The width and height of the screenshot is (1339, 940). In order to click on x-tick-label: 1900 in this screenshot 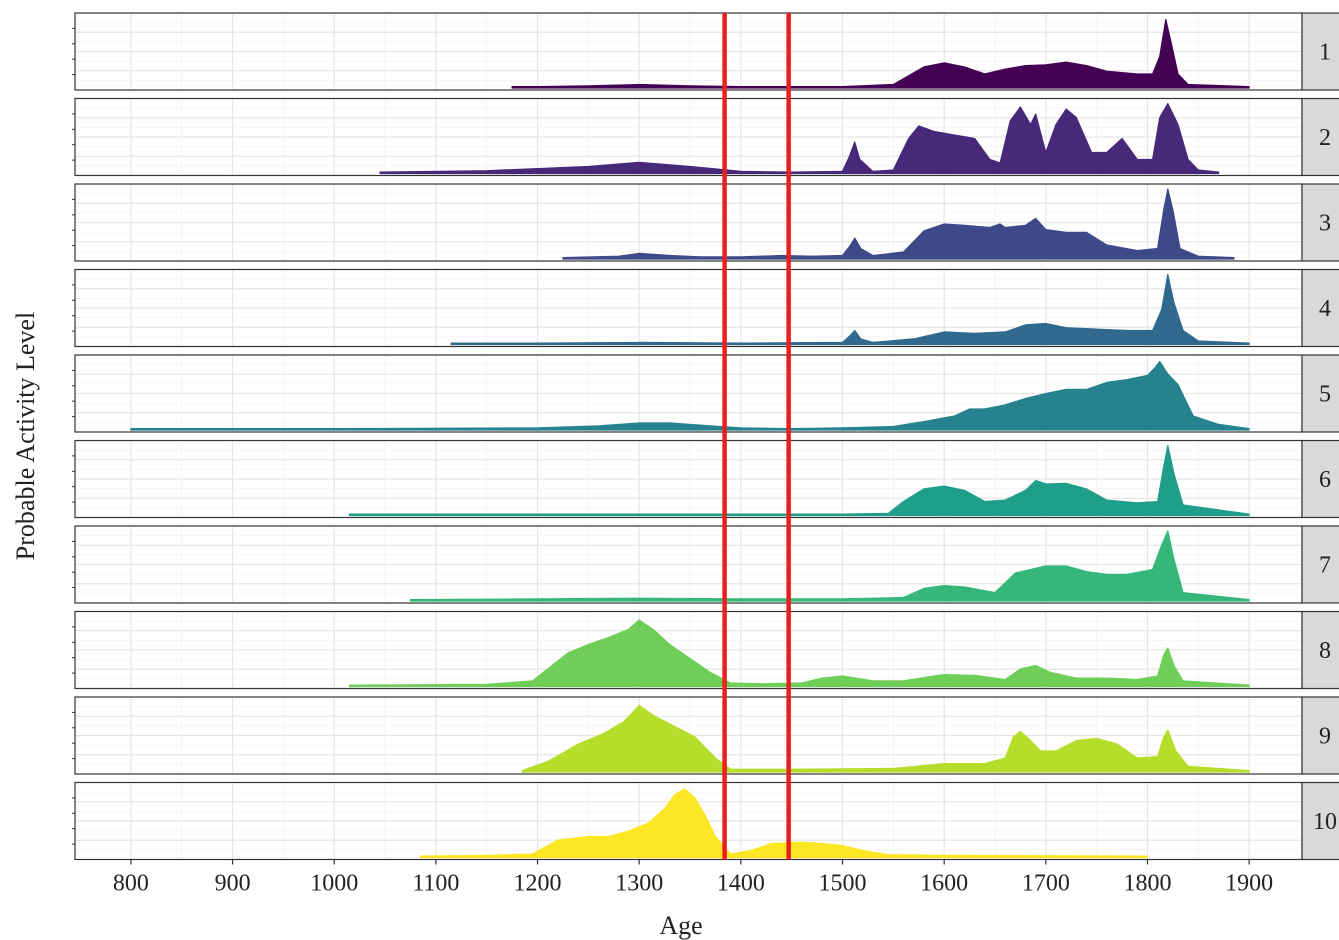, I will do `click(1249, 884)`.